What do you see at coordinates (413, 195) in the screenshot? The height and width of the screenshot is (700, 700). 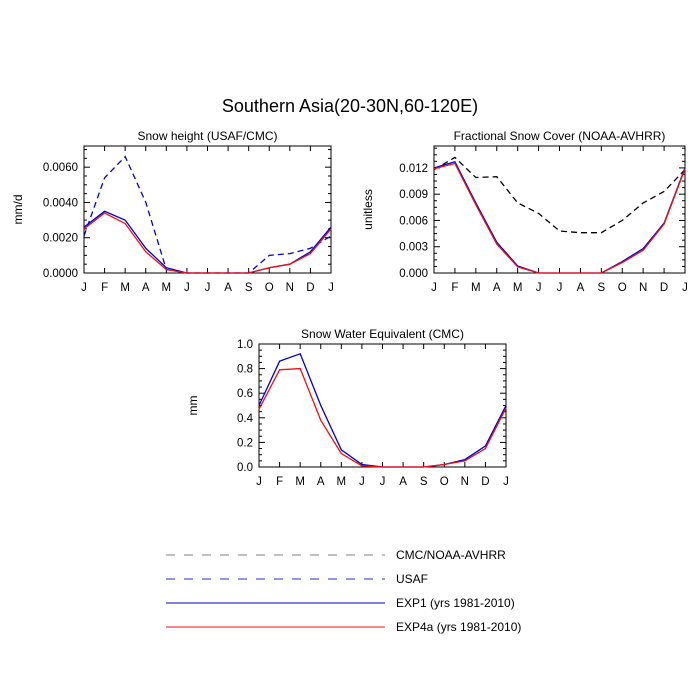 I see `y-tick-label: 0.009` at bounding box center [413, 195].